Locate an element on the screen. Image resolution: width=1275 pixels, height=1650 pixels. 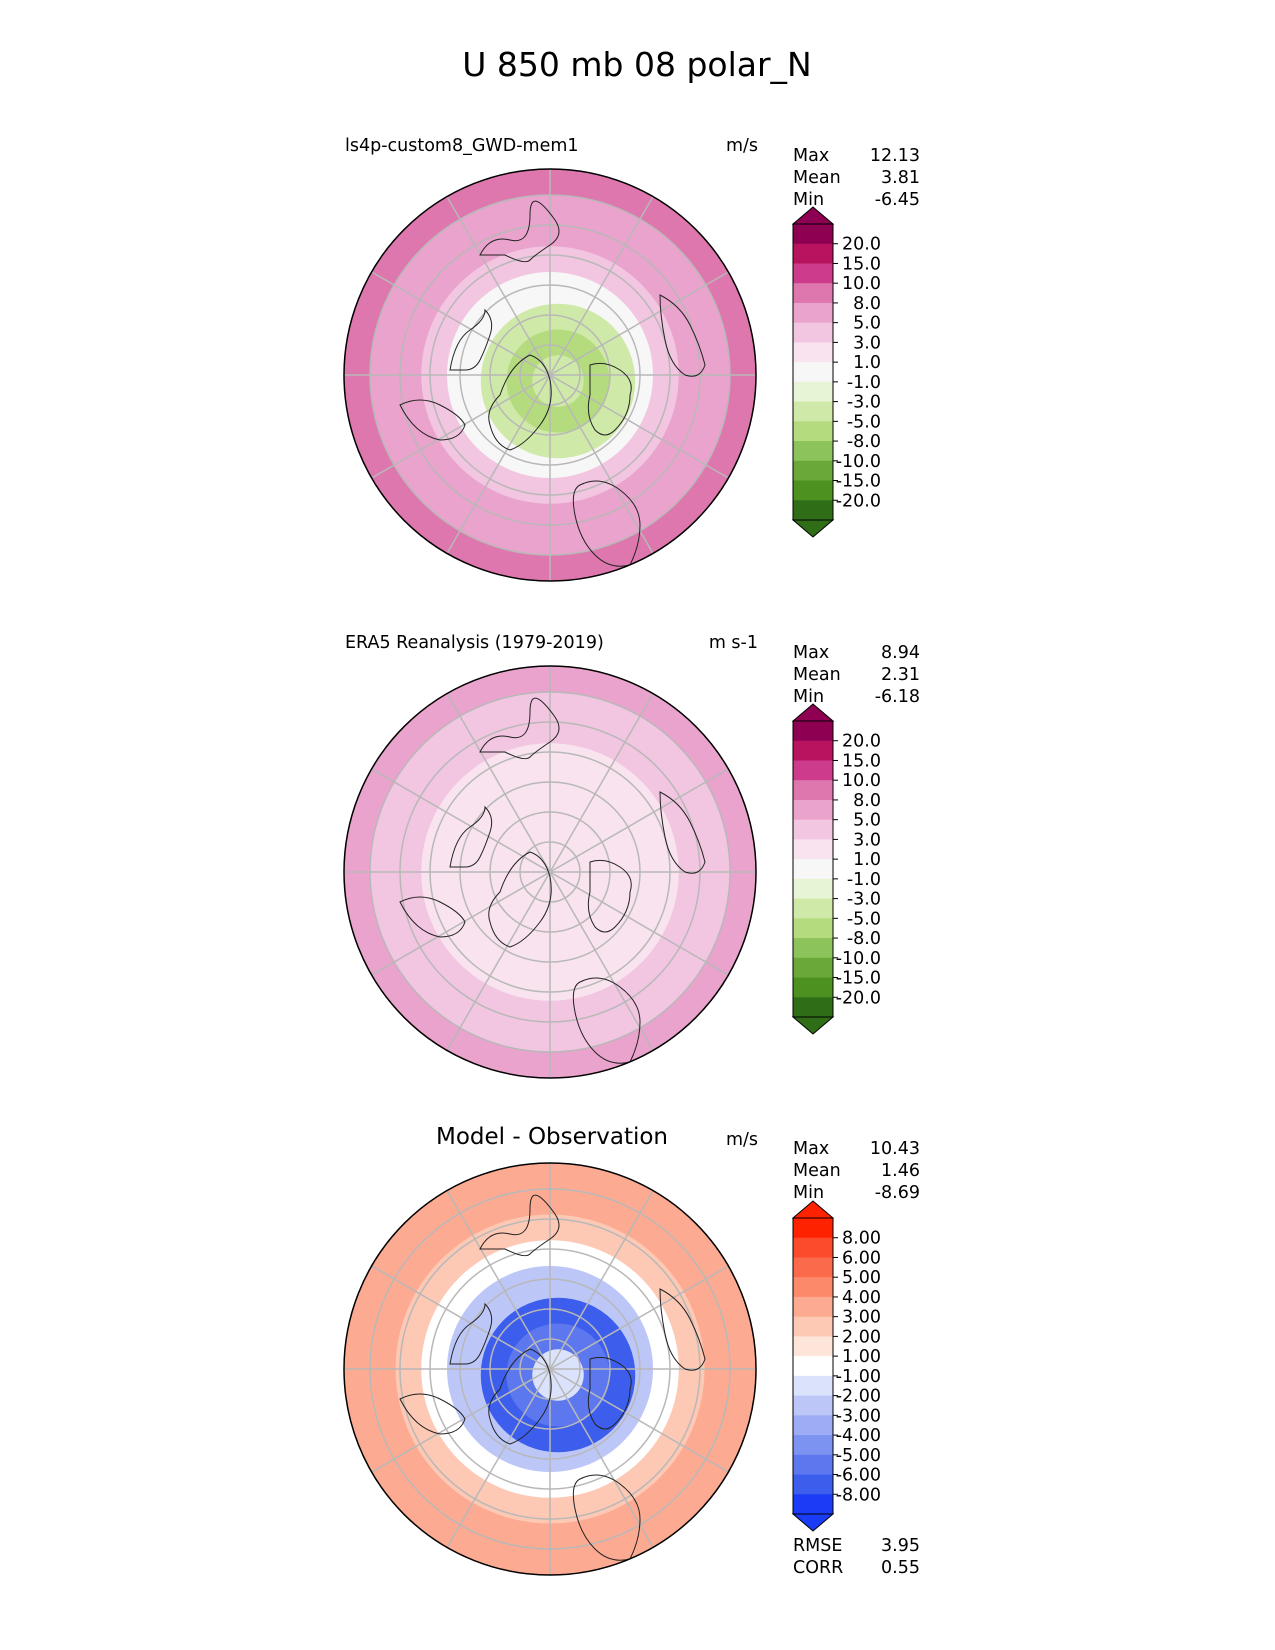
colorbar-tick-label: -4.00 is located at coordinates (858, 1436).